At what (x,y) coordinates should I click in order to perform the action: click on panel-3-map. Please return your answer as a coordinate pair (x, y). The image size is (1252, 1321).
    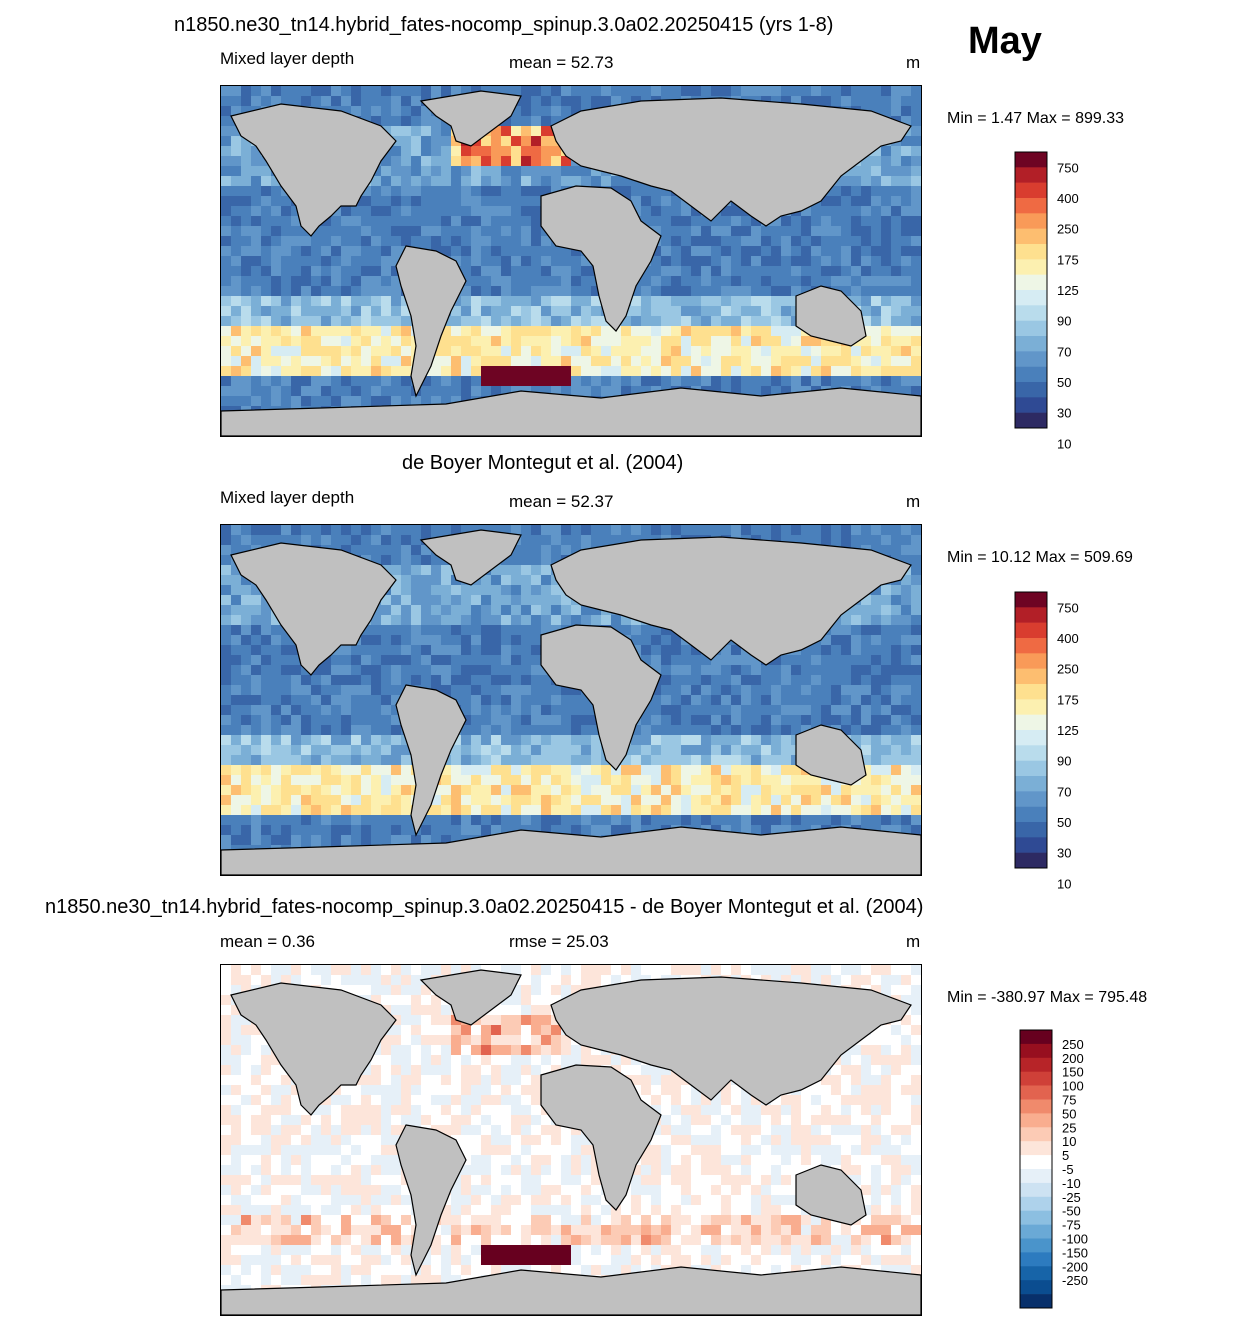
    Looking at the image, I should click on (571, 1140).